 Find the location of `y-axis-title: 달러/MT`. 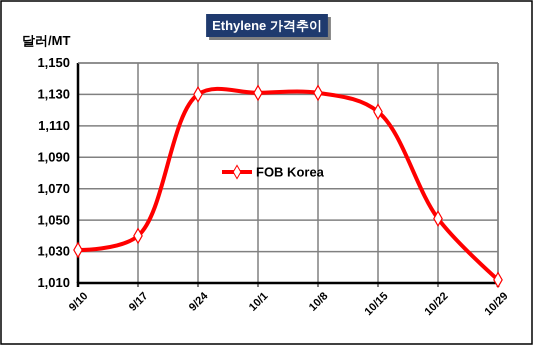

y-axis-title: 달러/MT is located at coordinates (46, 40).